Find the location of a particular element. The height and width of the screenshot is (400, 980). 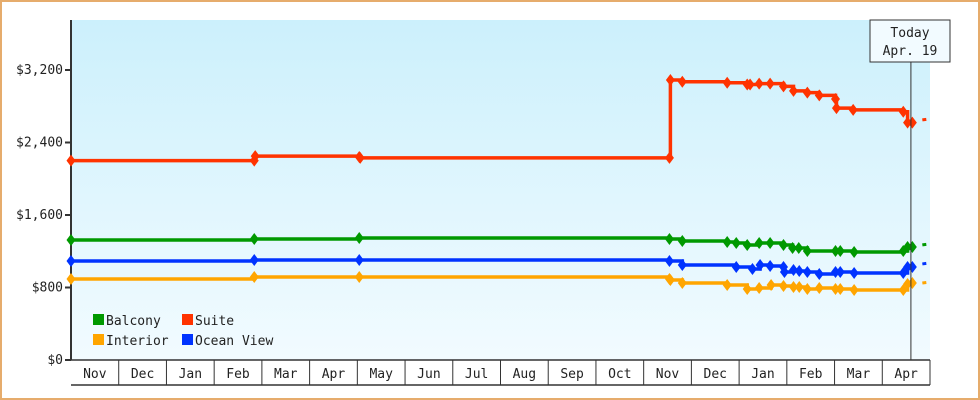

legend-label: Suite is located at coordinates (214, 321).